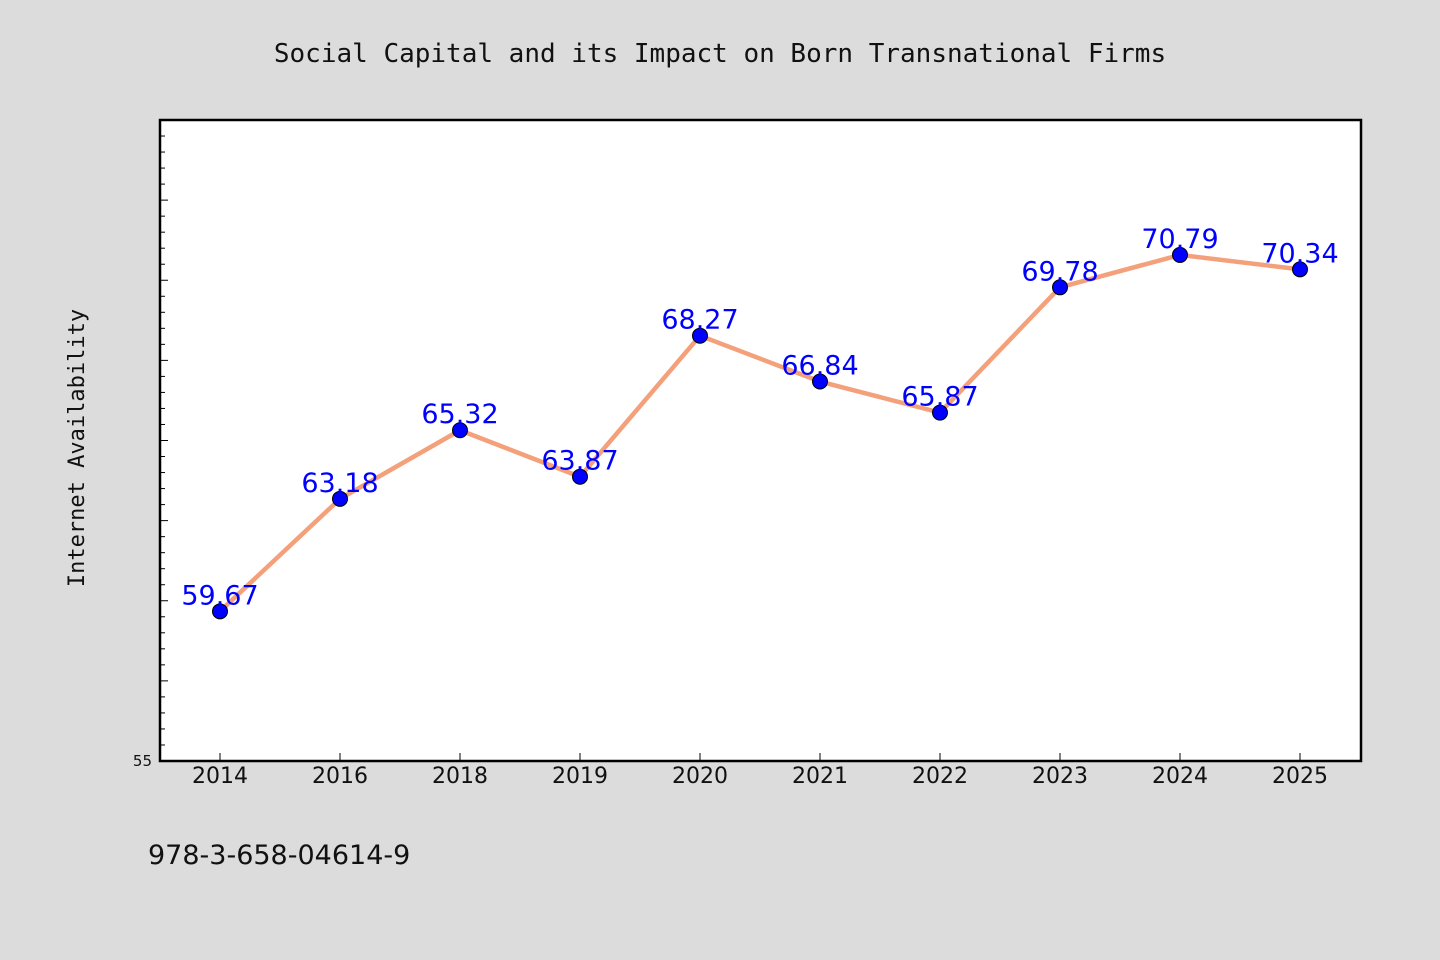  Describe the element at coordinates (580, 776) in the screenshot. I see `x-tick-label: 2019` at that location.